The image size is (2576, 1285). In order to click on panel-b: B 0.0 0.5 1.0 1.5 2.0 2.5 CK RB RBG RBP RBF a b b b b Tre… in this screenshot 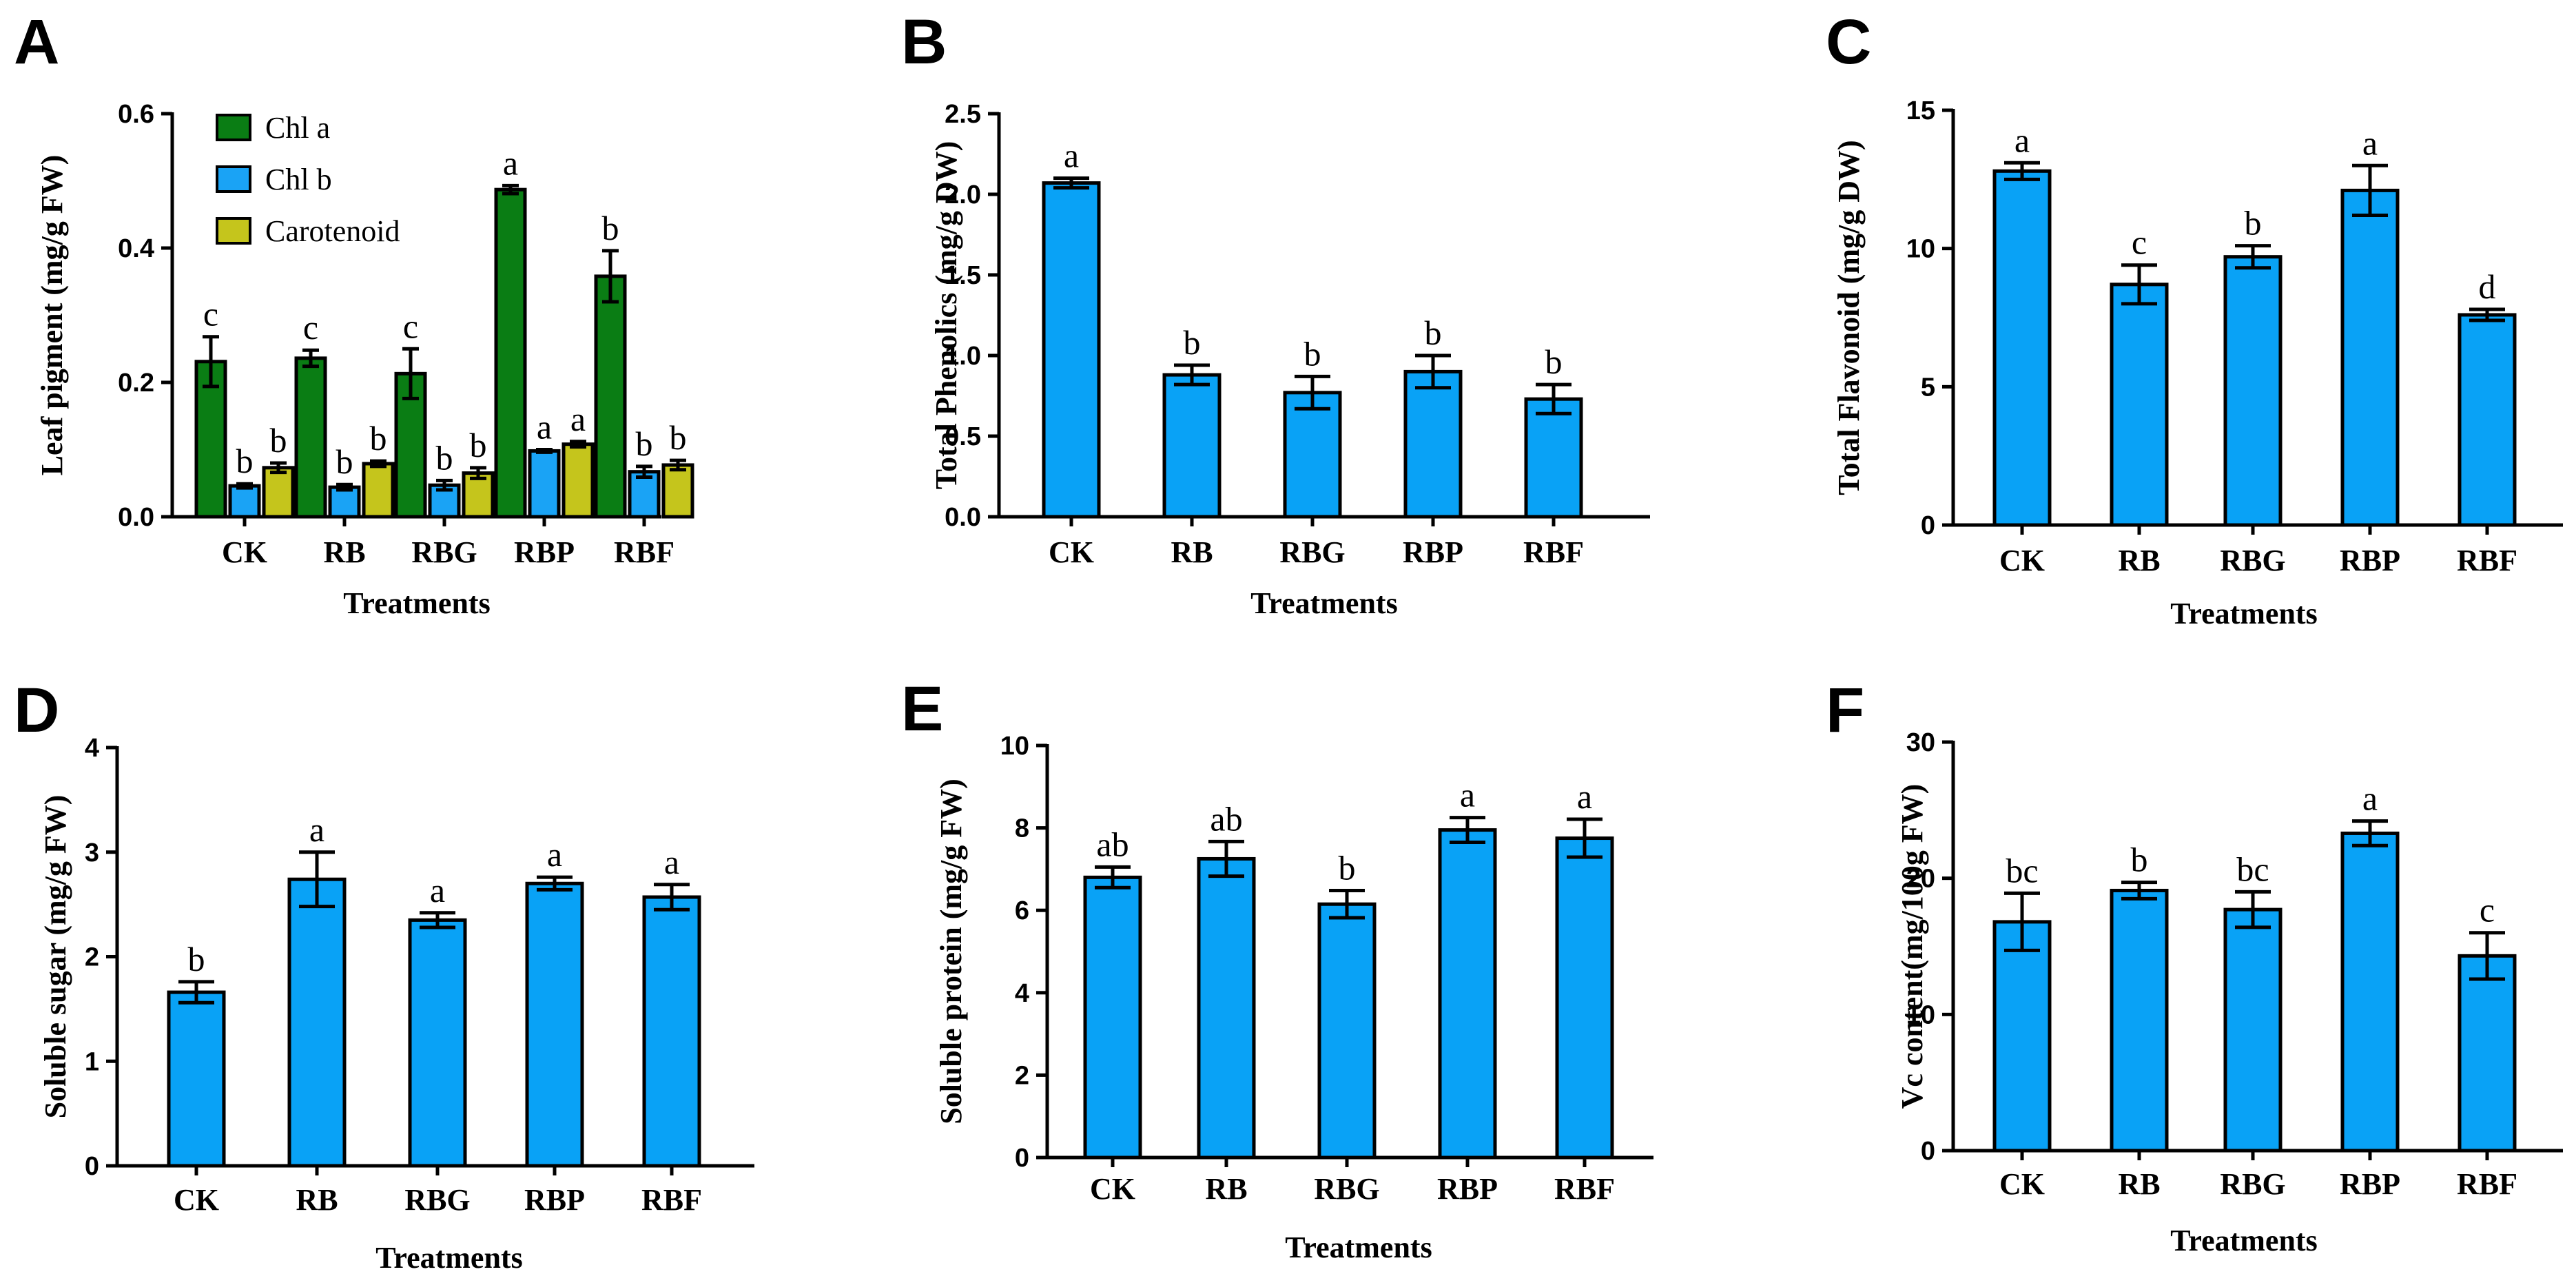, I will do `click(1275, 313)`.